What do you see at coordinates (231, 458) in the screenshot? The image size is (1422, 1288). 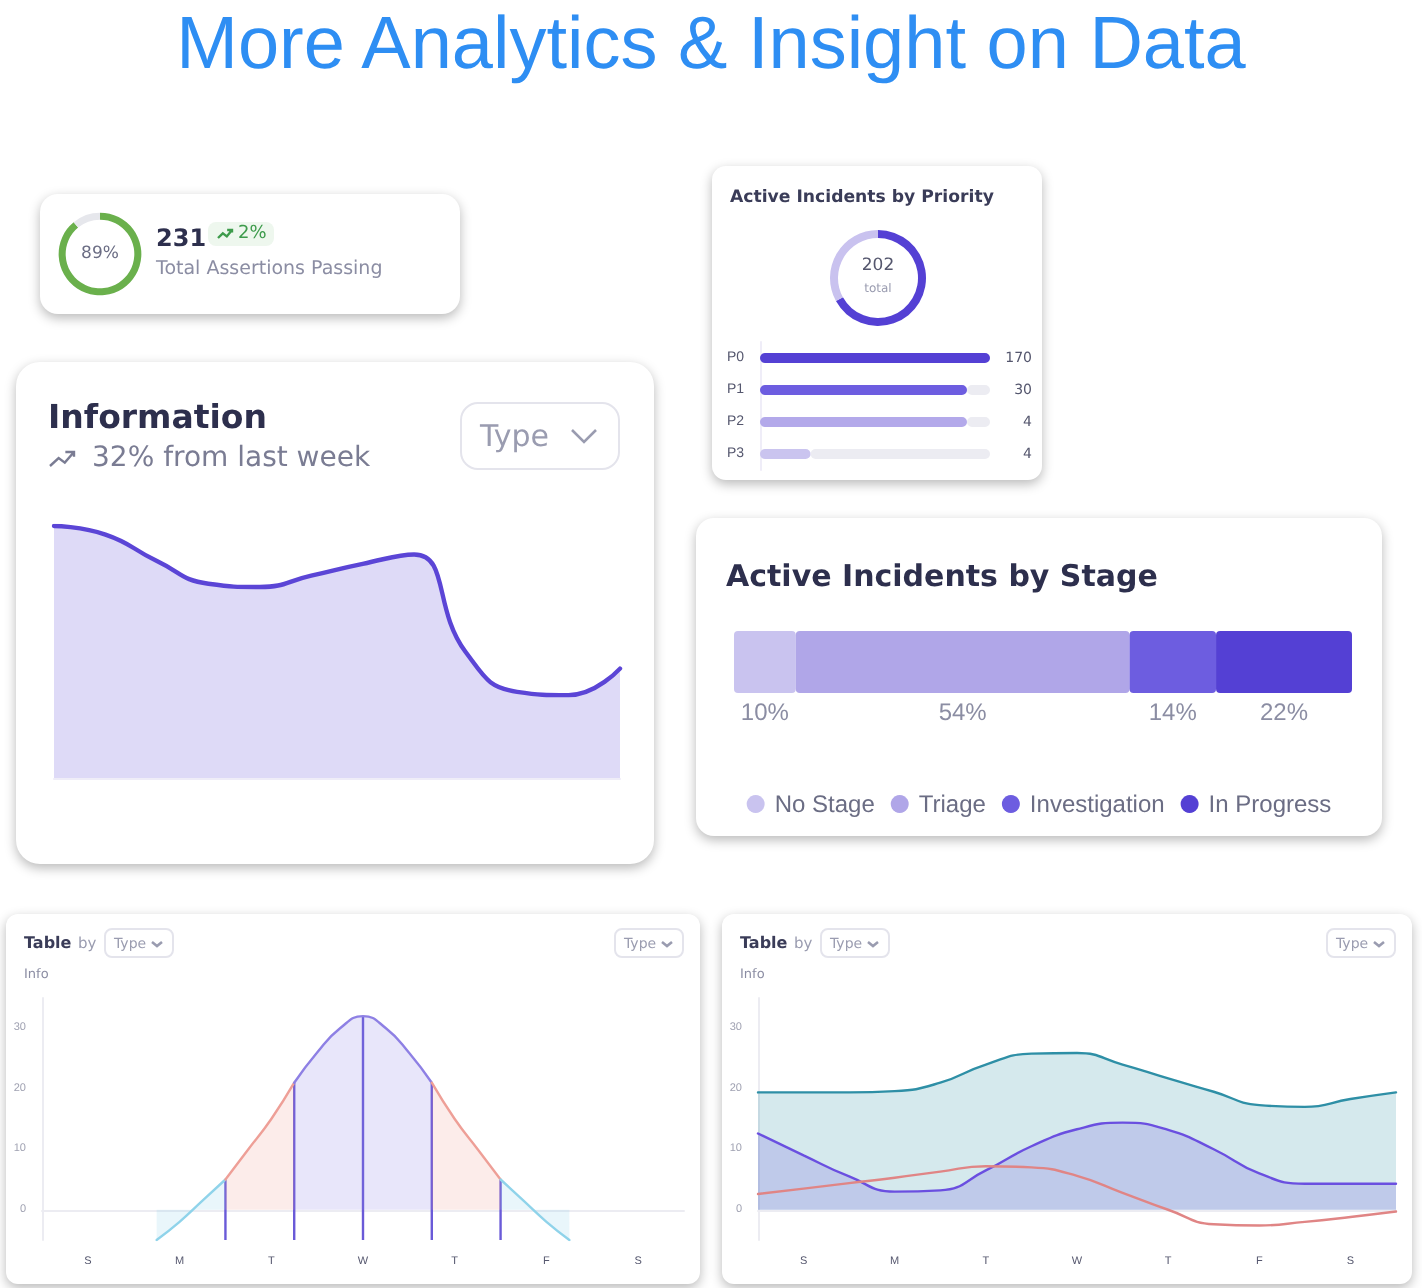 I see `chart-subtitle: 32% from last week` at bounding box center [231, 458].